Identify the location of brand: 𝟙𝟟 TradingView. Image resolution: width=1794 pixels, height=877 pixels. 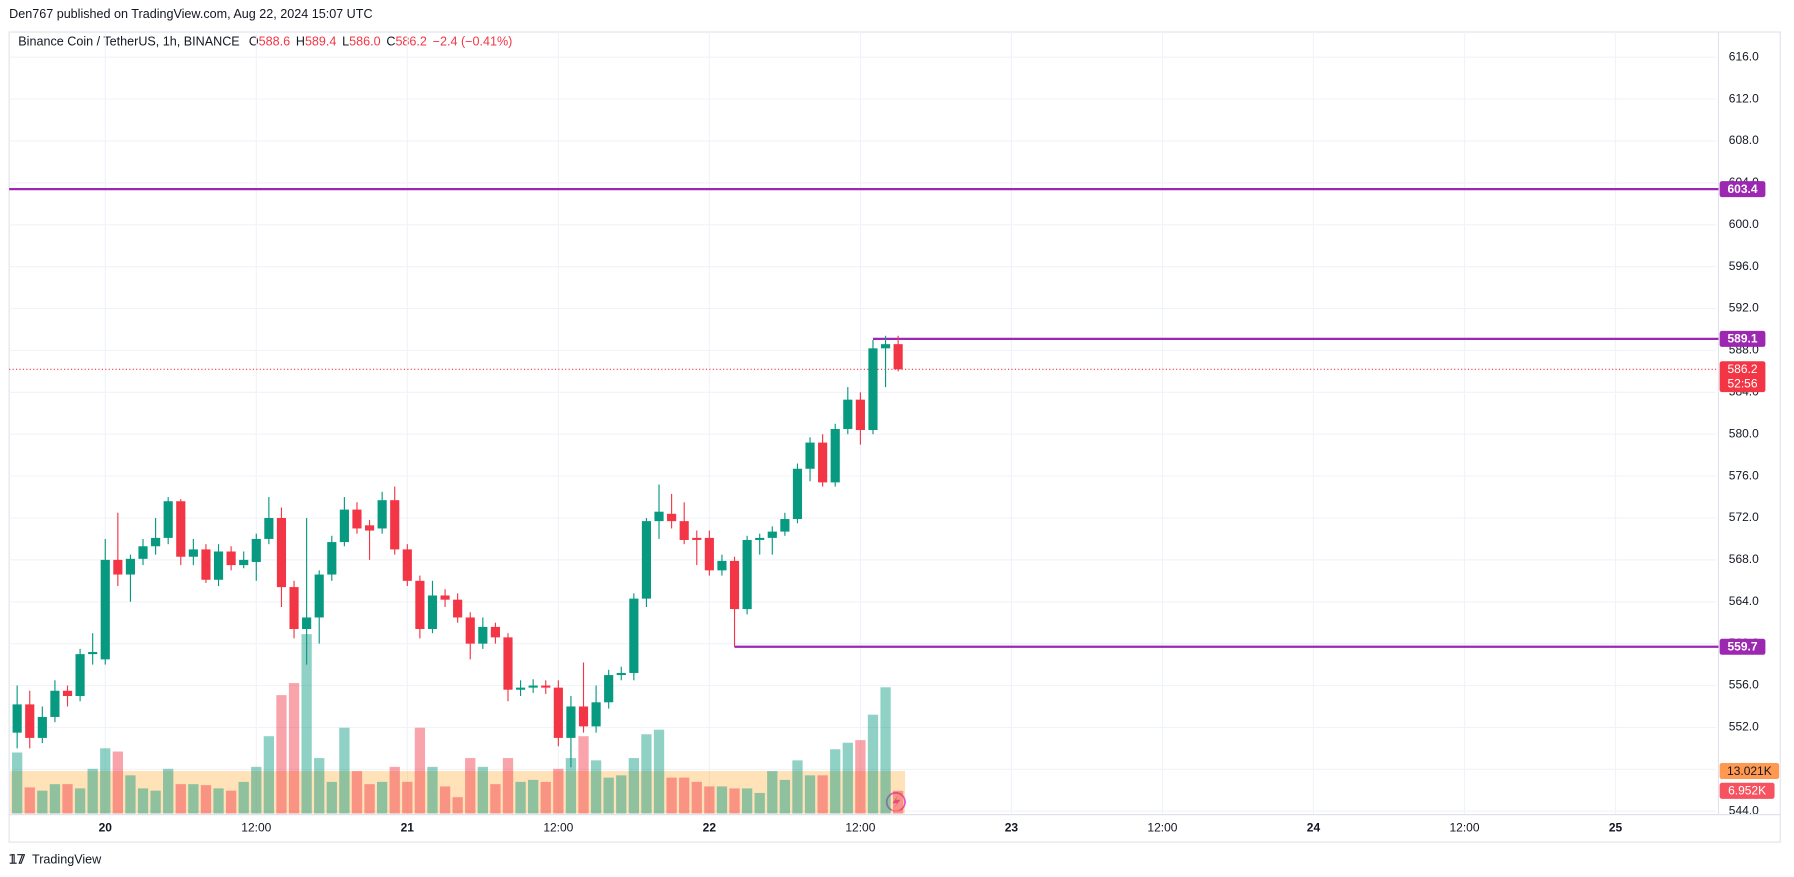
(55, 860).